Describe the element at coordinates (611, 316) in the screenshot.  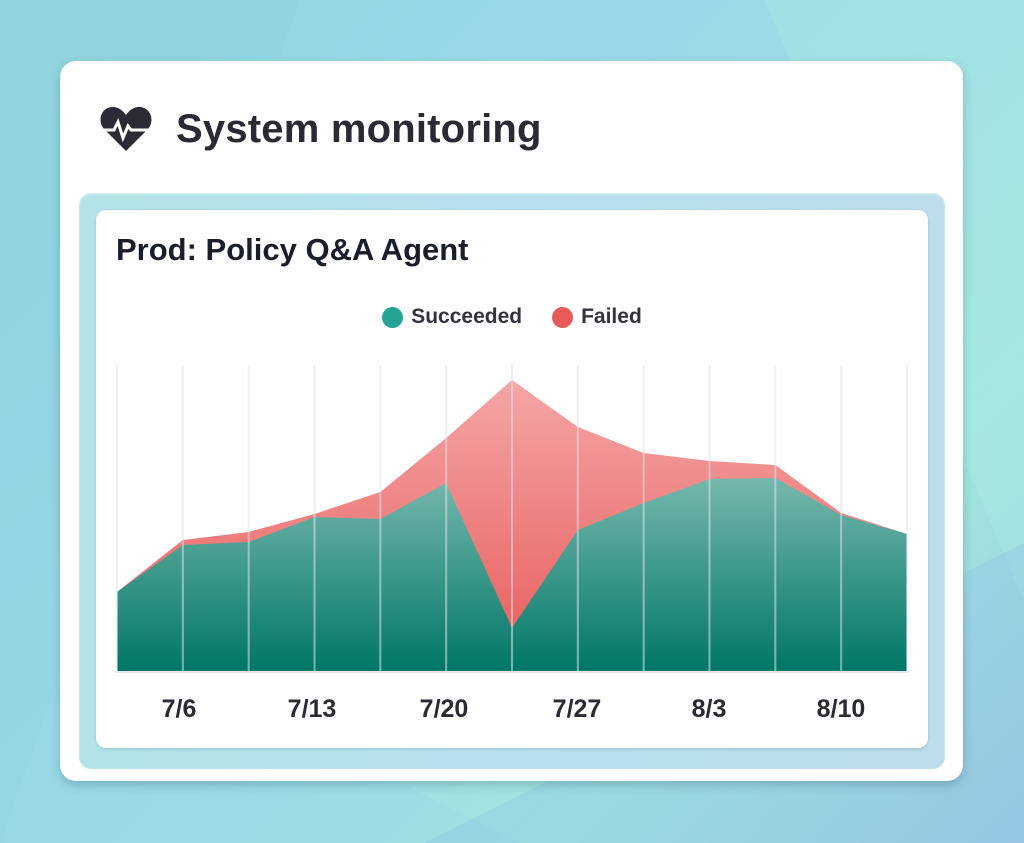
I see `legend-label: Failed` at that location.